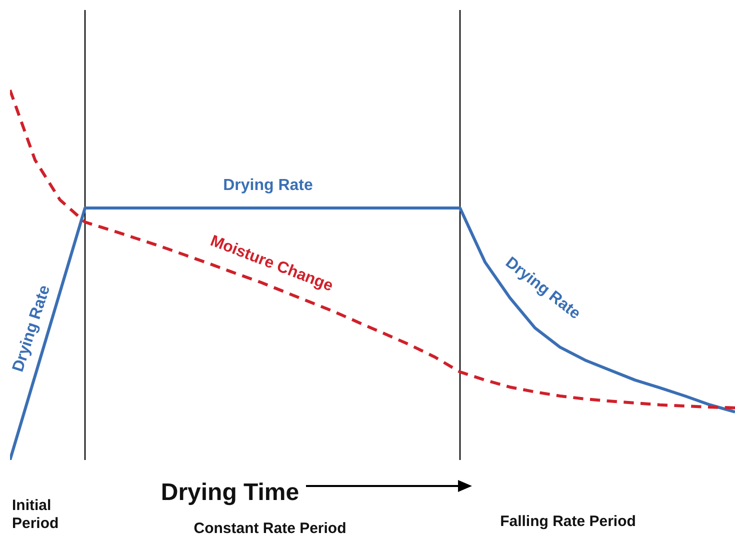 The width and height of the screenshot is (735, 538). Describe the element at coordinates (568, 521) in the screenshot. I see `text: Falling Rate Period` at that location.